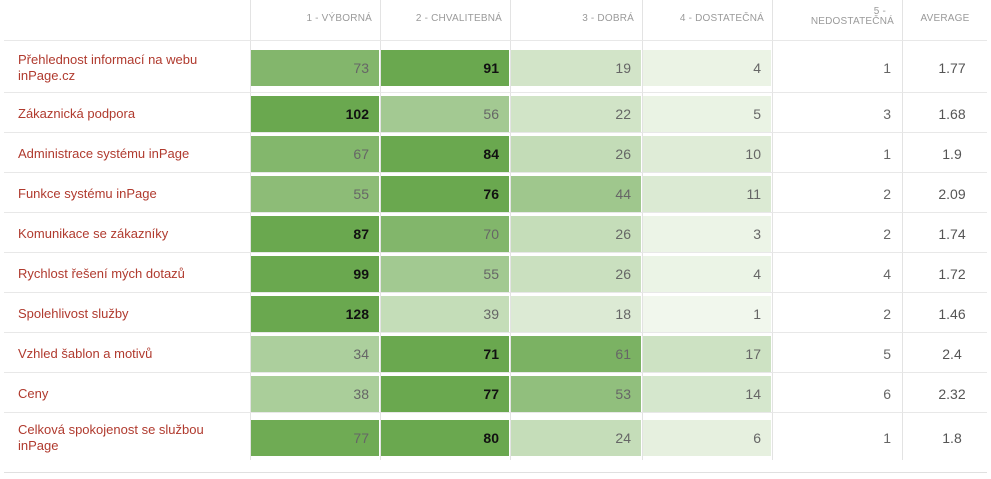 The width and height of the screenshot is (991, 479). I want to click on rating-cell: 17, so click(707, 352).